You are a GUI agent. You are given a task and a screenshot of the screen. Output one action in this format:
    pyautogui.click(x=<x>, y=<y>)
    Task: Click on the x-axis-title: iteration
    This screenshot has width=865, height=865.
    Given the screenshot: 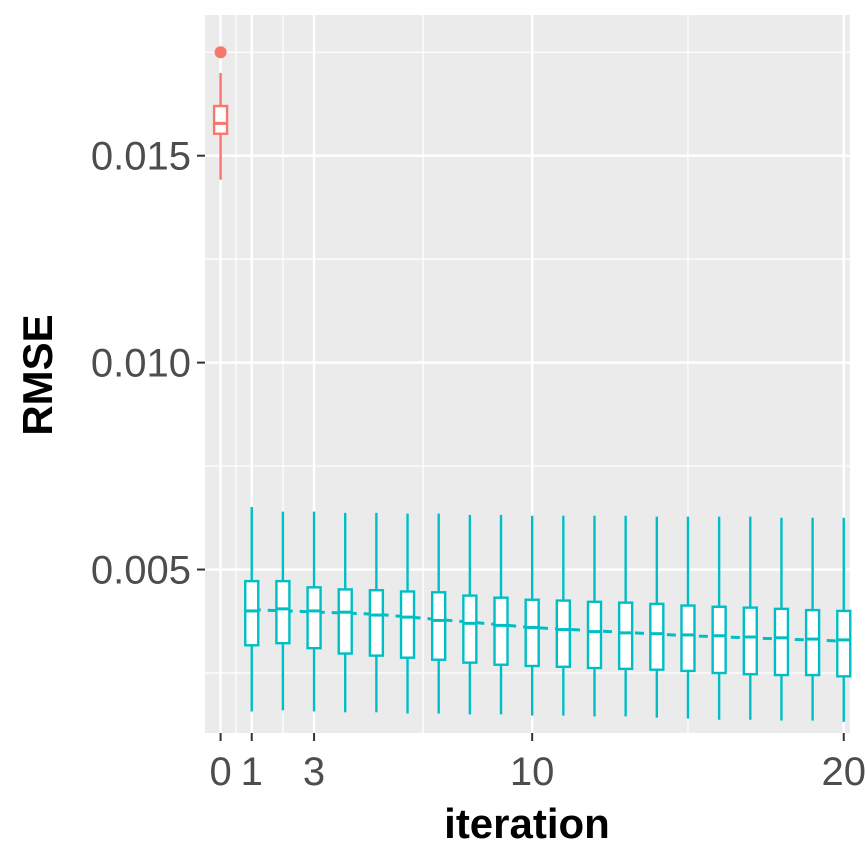 What is the action you would take?
    pyautogui.click(x=527, y=823)
    